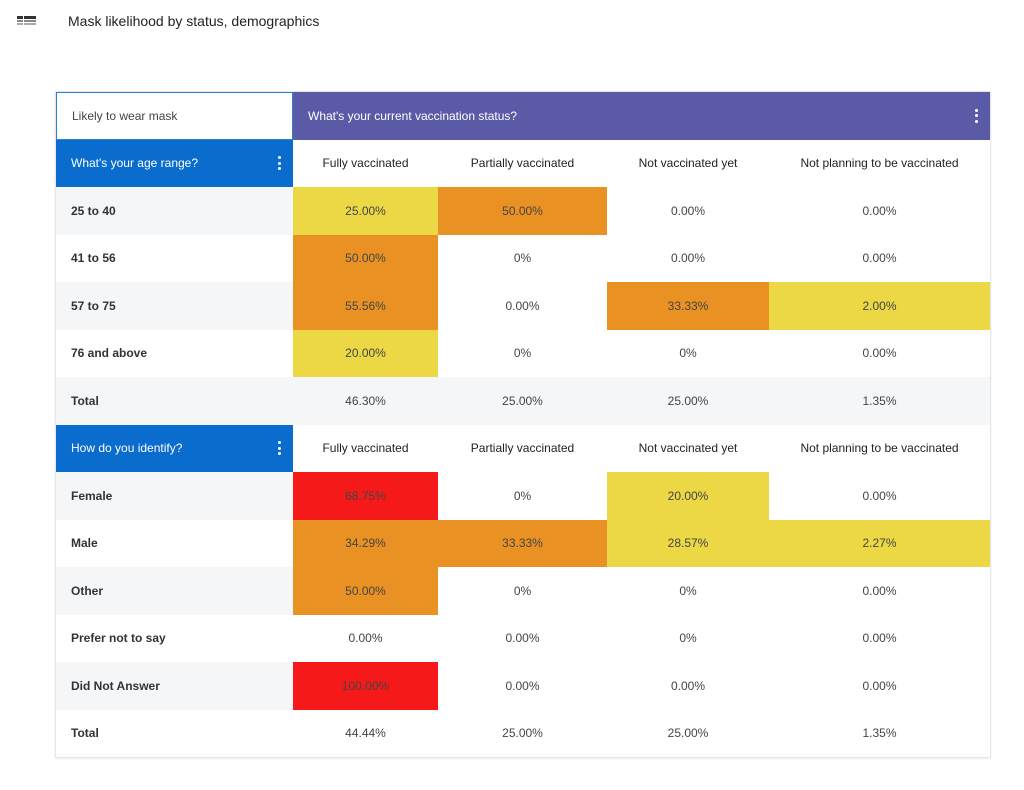 The height and width of the screenshot is (790, 1024). What do you see at coordinates (93, 258) in the screenshot?
I see `row-label: 41 to 56` at bounding box center [93, 258].